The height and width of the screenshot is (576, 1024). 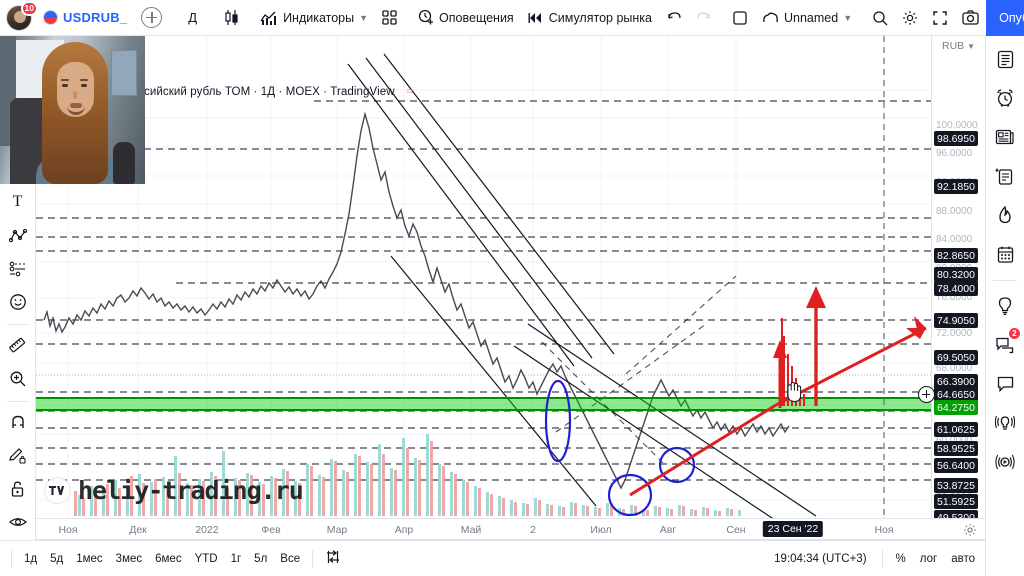 What do you see at coordinates (236, 558) in the screenshot?
I see `range-1y-button: 1г` at bounding box center [236, 558].